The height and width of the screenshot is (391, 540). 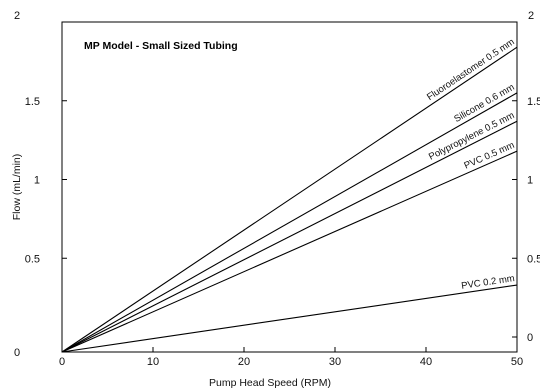 I want to click on y-axis-left: 0 0.5 1 1.5 2, so click(x=40, y=184).